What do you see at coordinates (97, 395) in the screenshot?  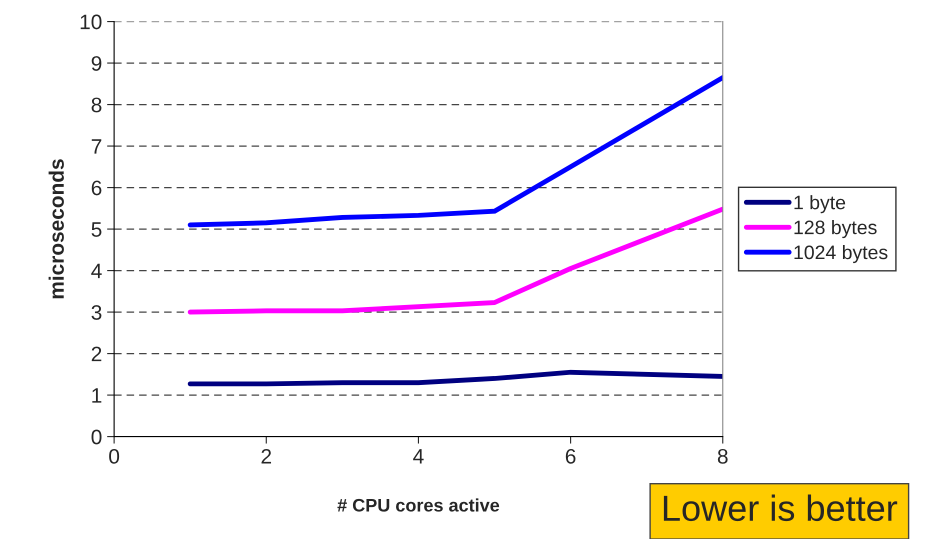 I see `y-tick-label: 1` at bounding box center [97, 395].